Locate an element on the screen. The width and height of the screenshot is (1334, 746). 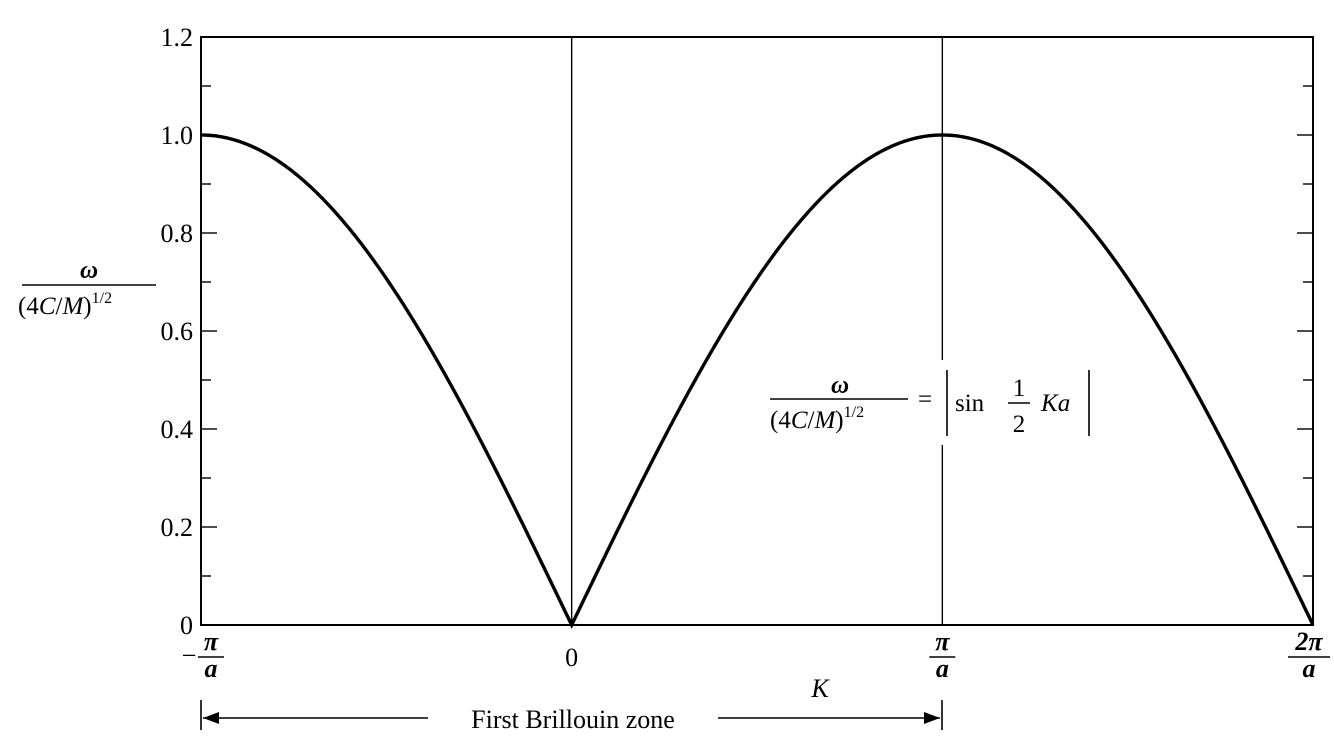
x-tick-label: 0 is located at coordinates (571, 657).